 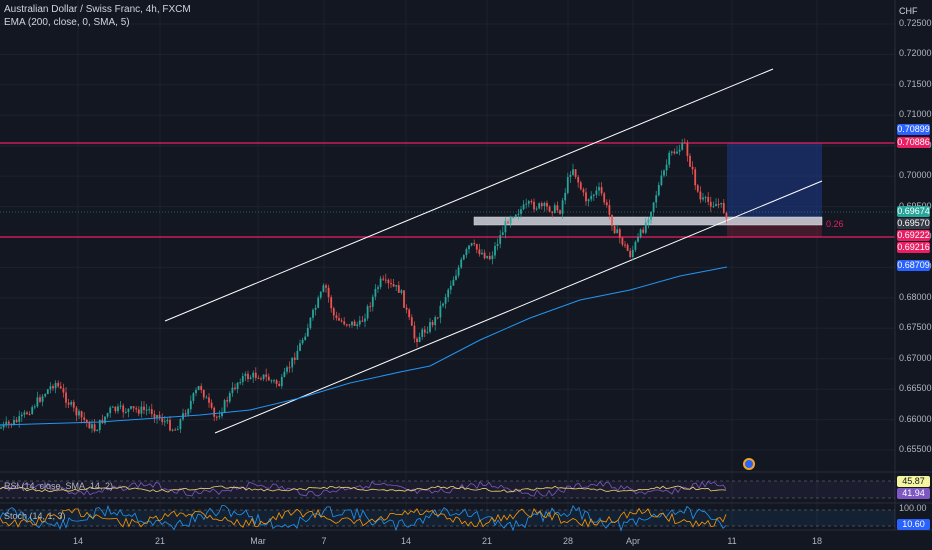 I want to click on price-axis-label: 0.67500, so click(x=915, y=327).